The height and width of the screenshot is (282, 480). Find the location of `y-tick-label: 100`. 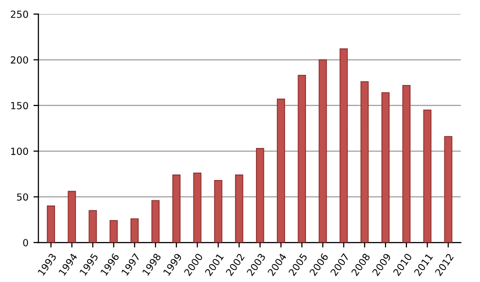

y-tick-label: 100 is located at coordinates (19, 151).